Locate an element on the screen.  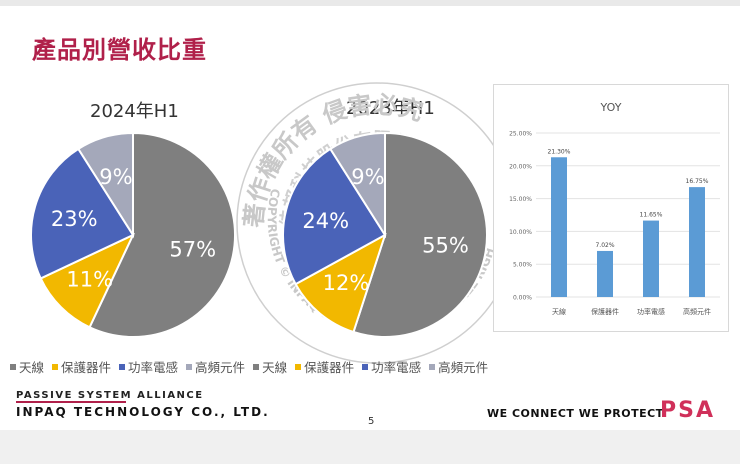
slide-title: 產品別營收比重 is located at coordinates (119, 50).